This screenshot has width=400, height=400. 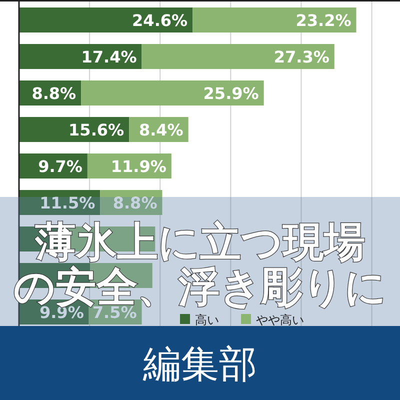 What do you see at coordinates (231, 93) in the screenshot?
I see `data-label: 25.9%` at bounding box center [231, 93].